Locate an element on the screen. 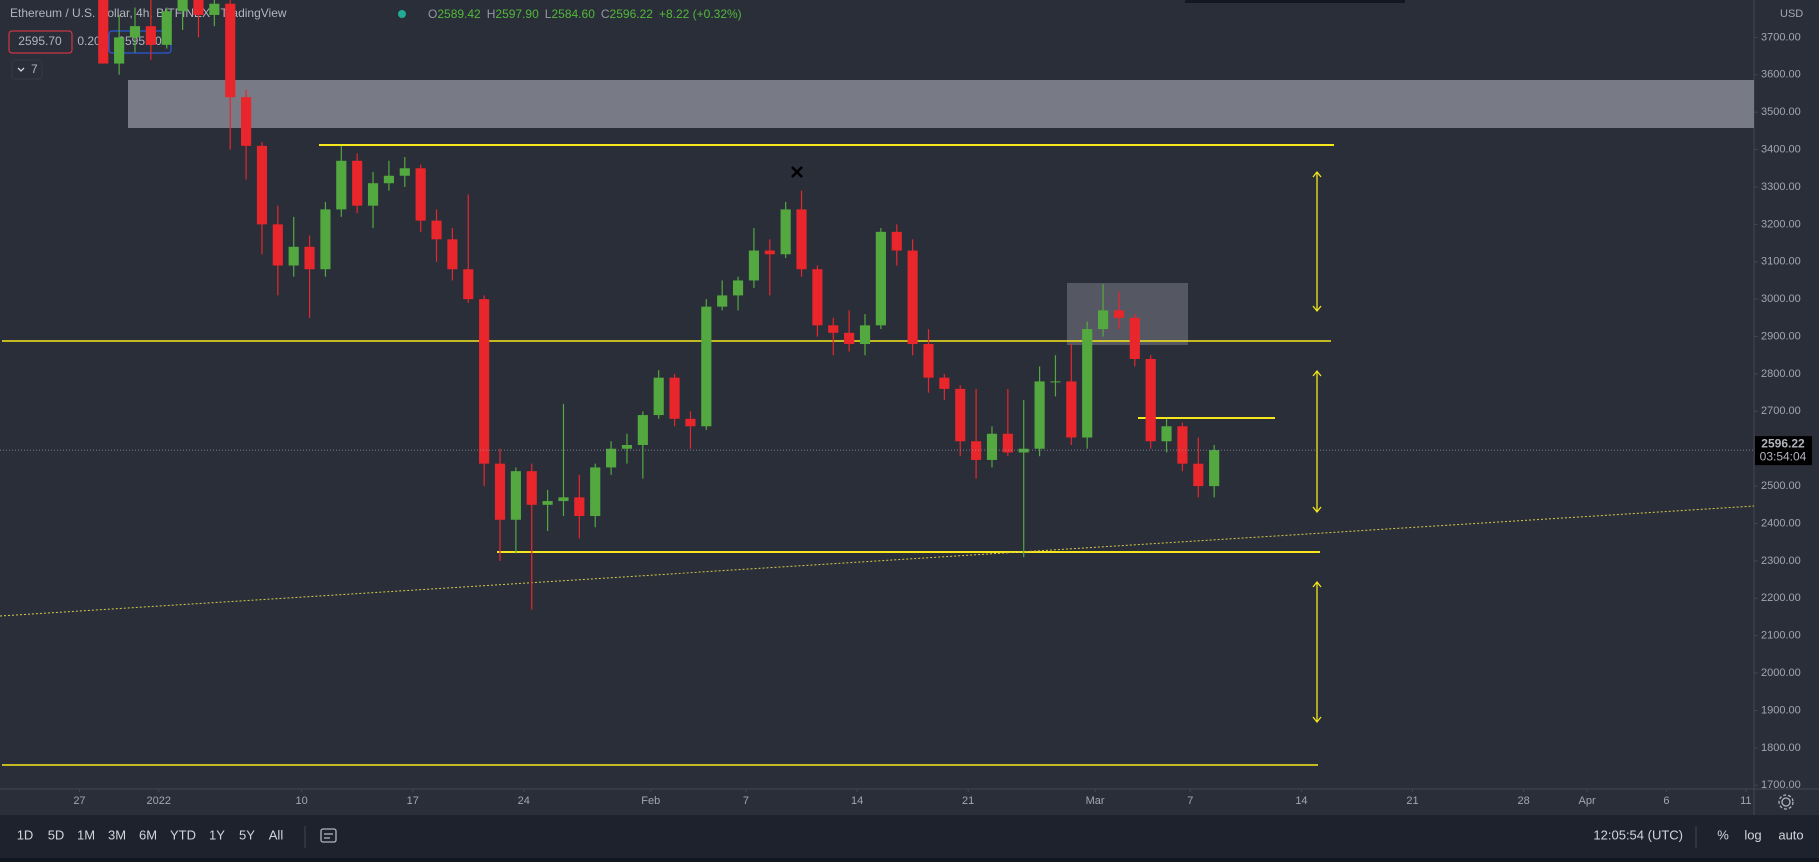 This screenshot has width=1819, height=862. ohlc-value: 2596.22 is located at coordinates (632, 14).